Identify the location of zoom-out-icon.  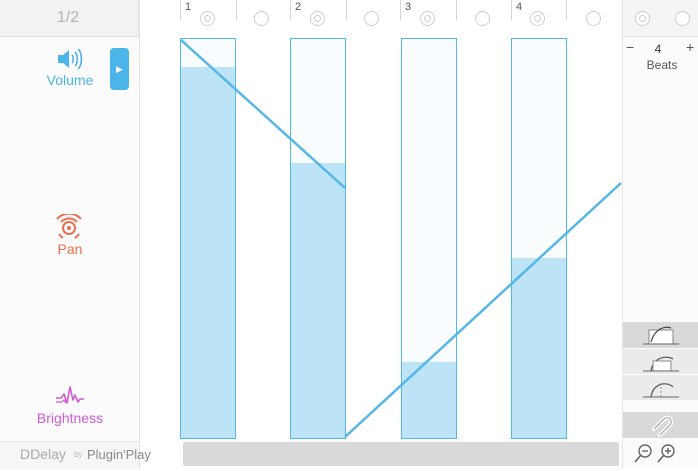
(643, 453).